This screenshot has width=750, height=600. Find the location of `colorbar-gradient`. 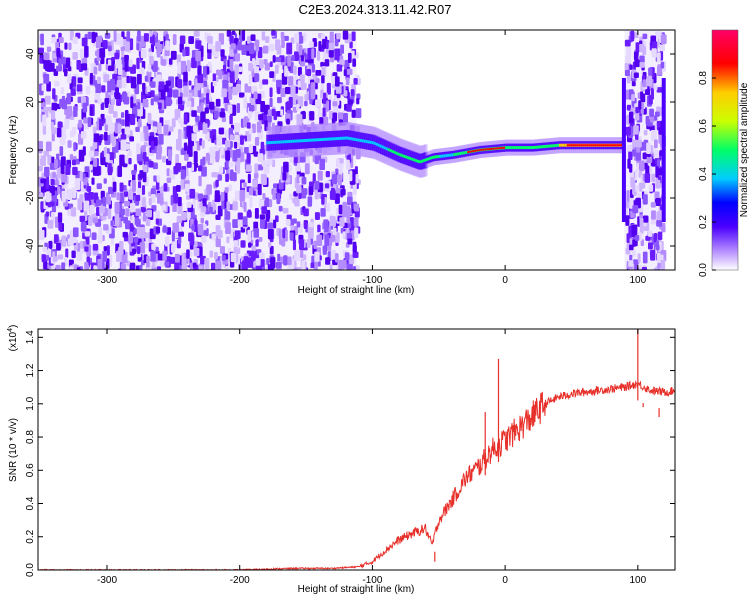

colorbar-gradient is located at coordinates (725, 150).